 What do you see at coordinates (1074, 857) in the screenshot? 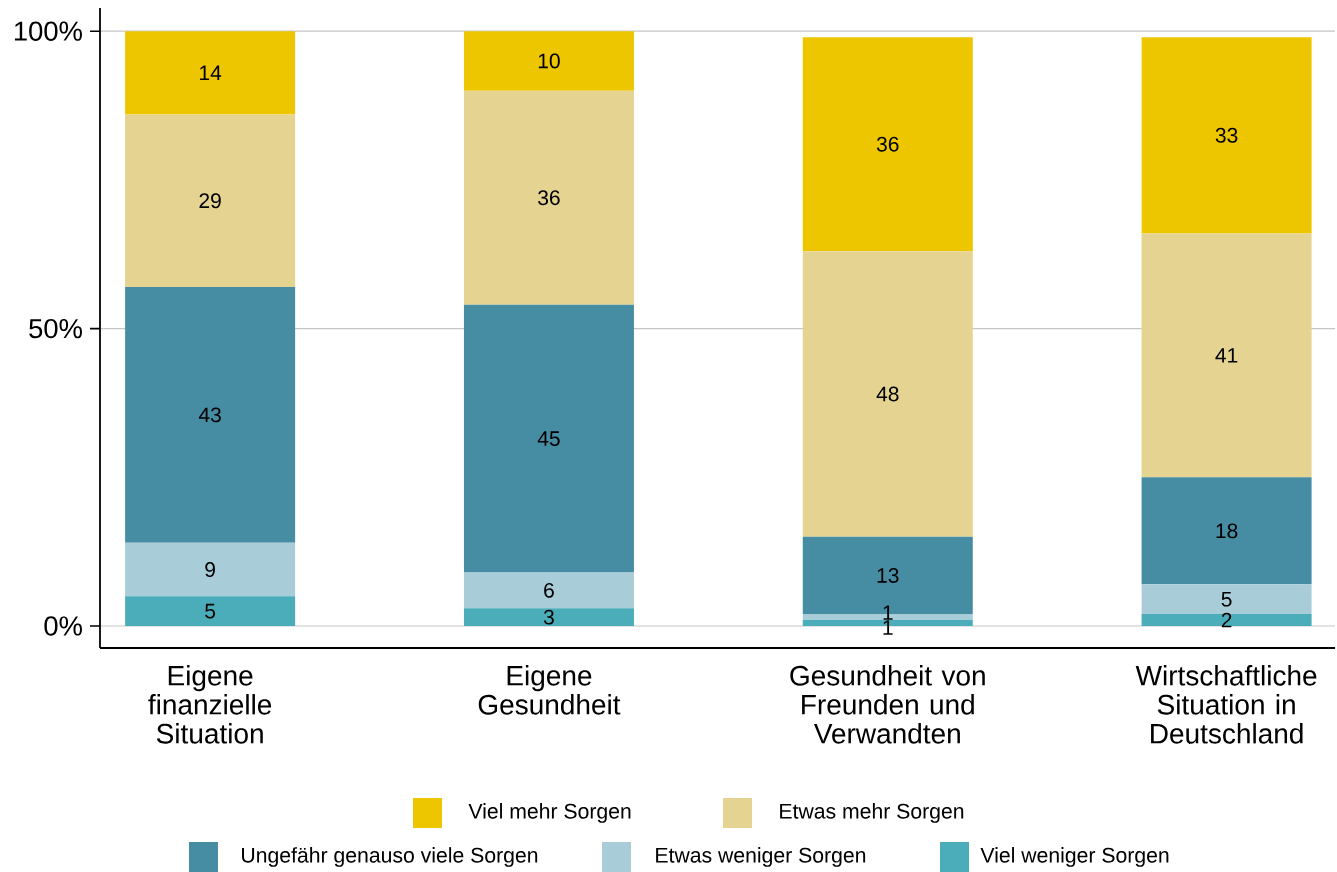
I see `legend-label: Viel weniger Sorgen` at bounding box center [1074, 857].